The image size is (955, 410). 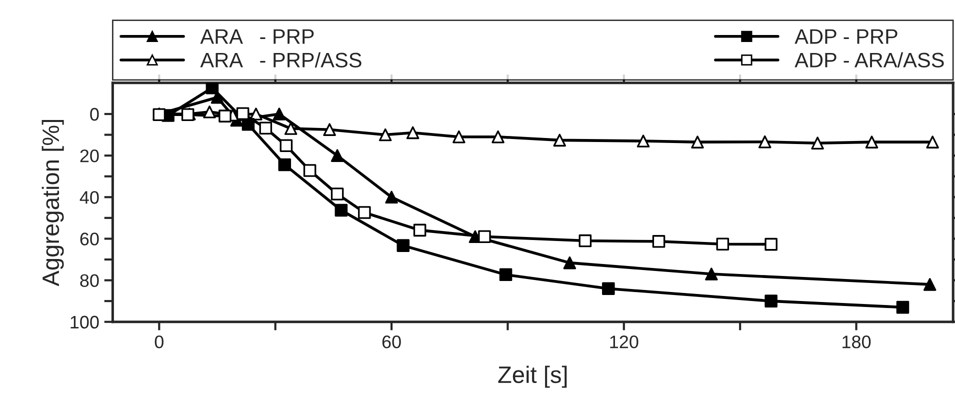 What do you see at coordinates (532, 377) in the screenshot?
I see `x-axis-title: Zeit [s]` at bounding box center [532, 377].